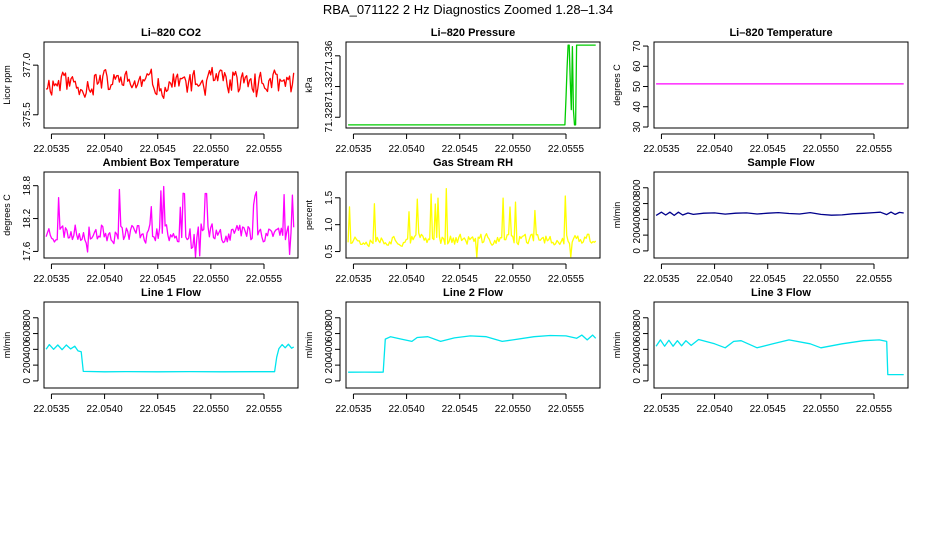 This screenshot has width=936, height=540. I want to click on y-tick-label: 1.5, so click(329, 197).